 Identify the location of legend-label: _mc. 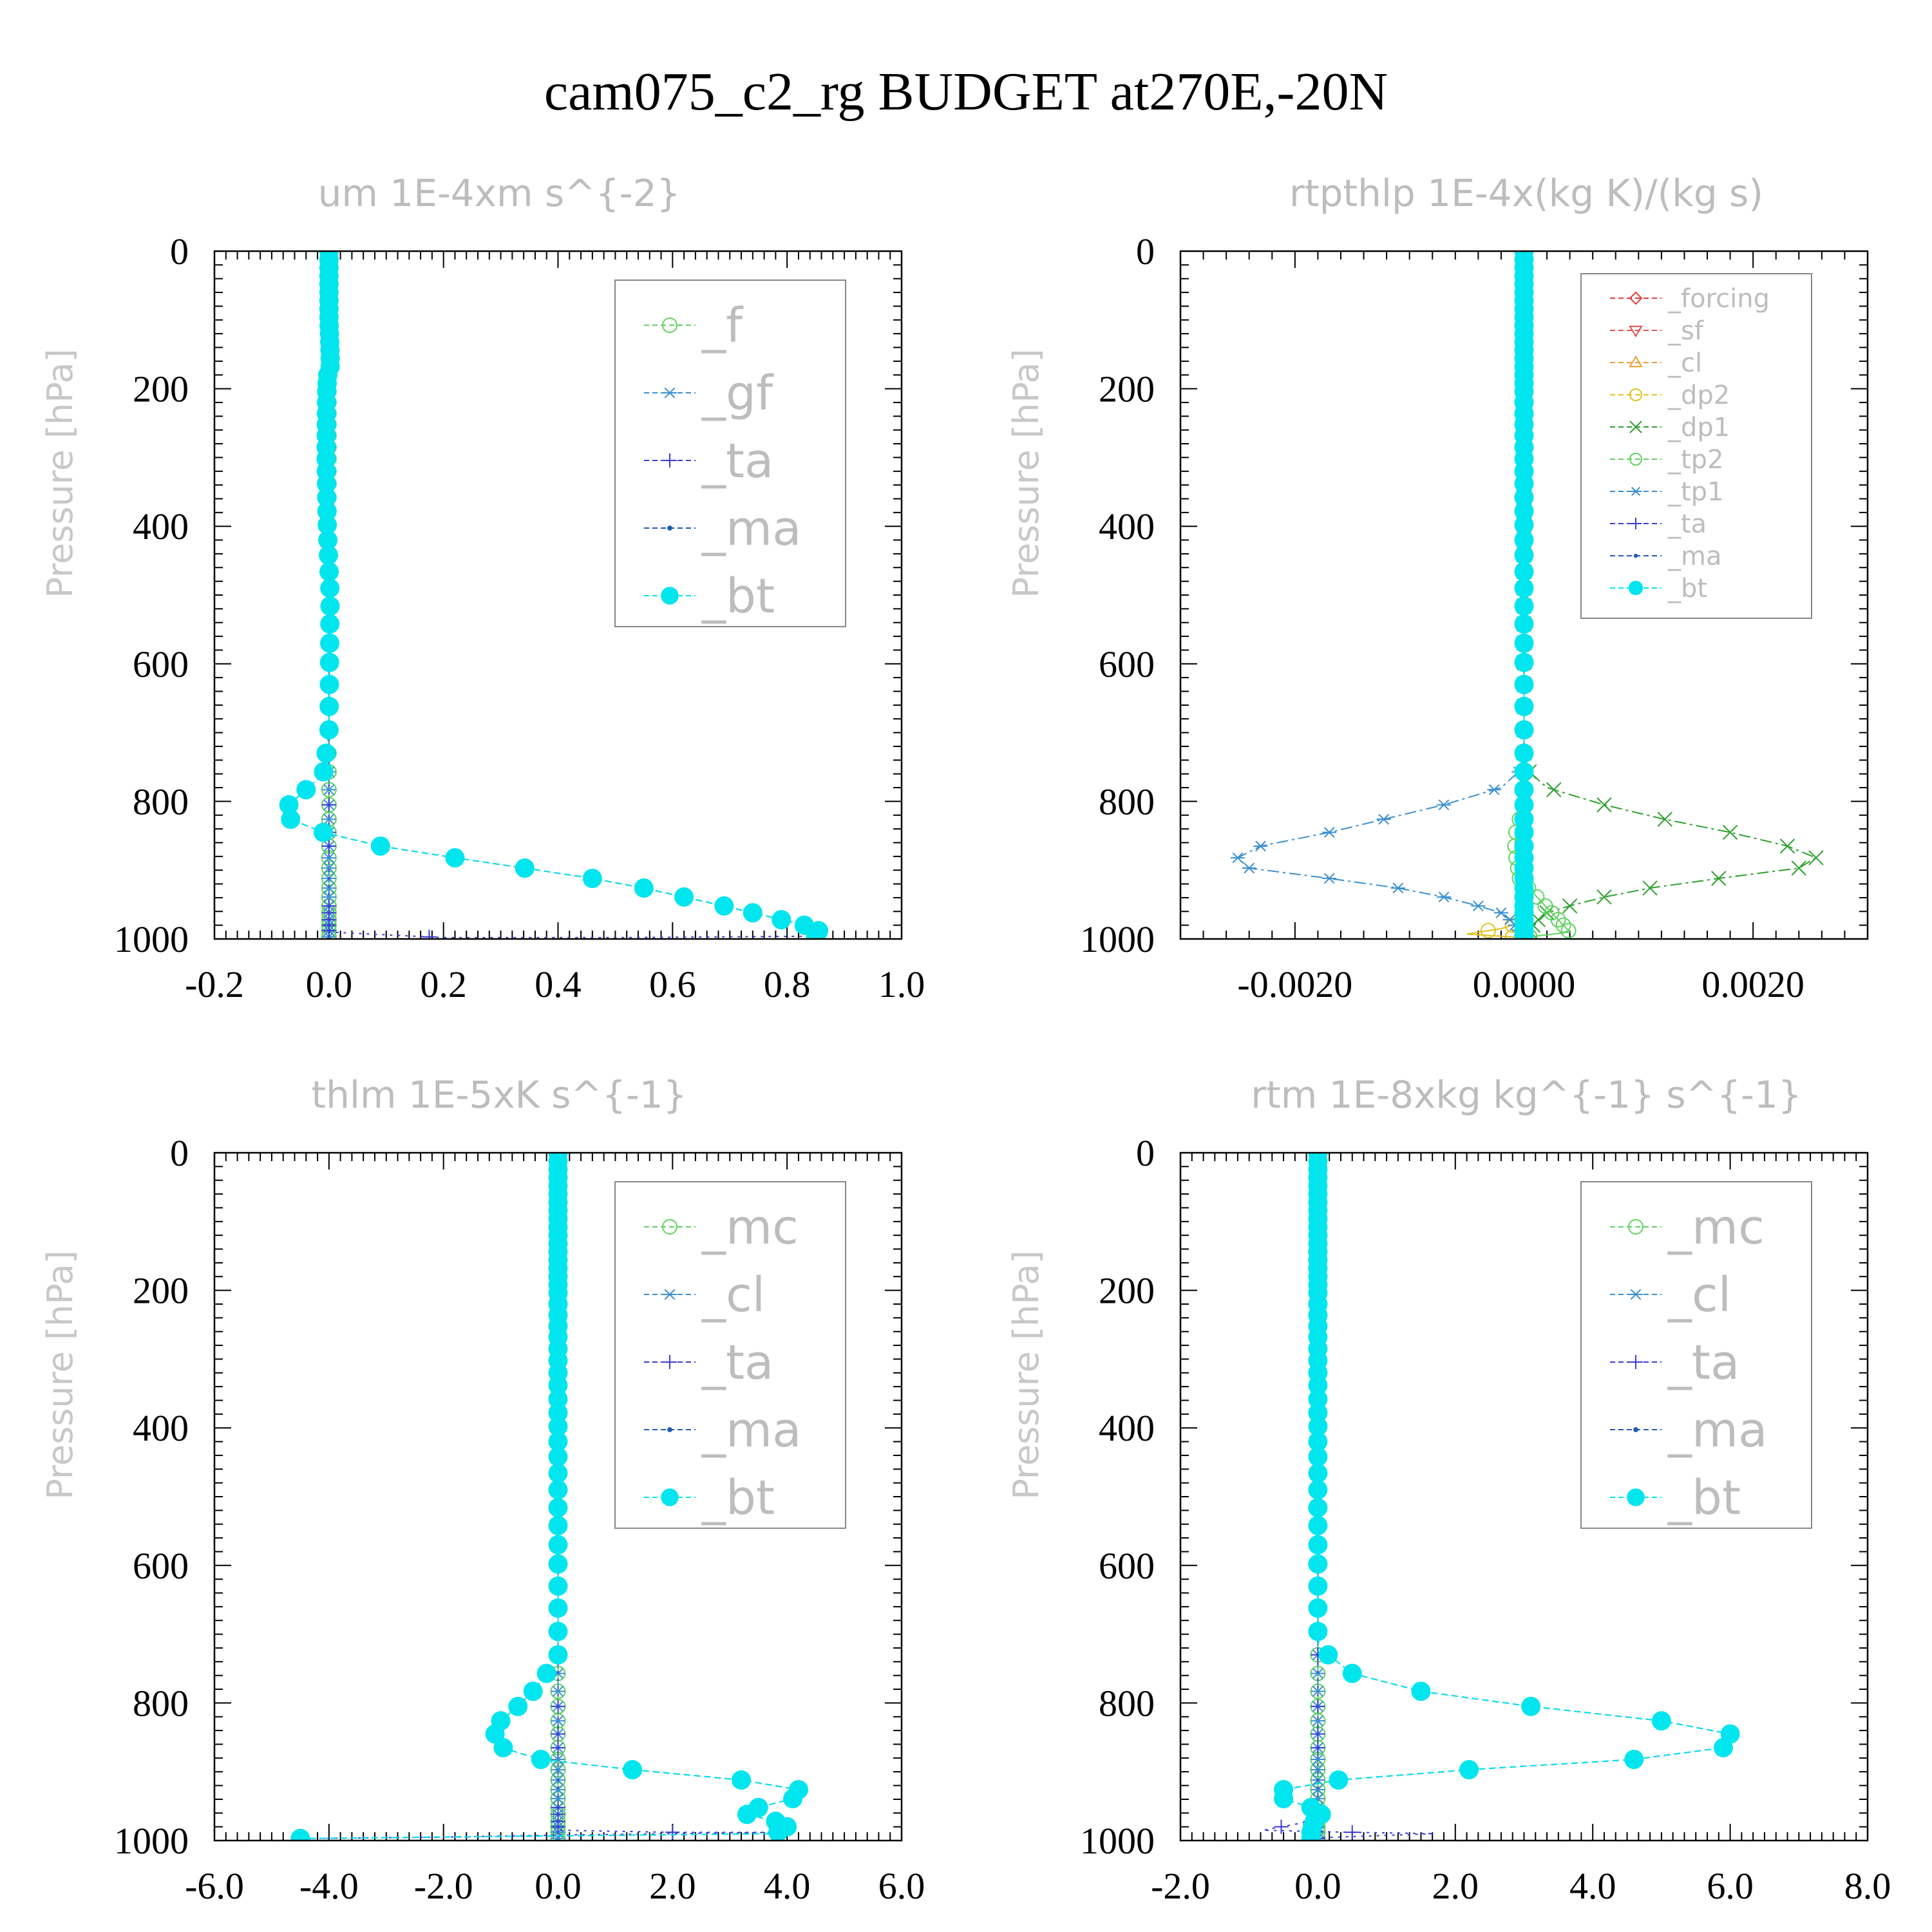
(1716, 1227).